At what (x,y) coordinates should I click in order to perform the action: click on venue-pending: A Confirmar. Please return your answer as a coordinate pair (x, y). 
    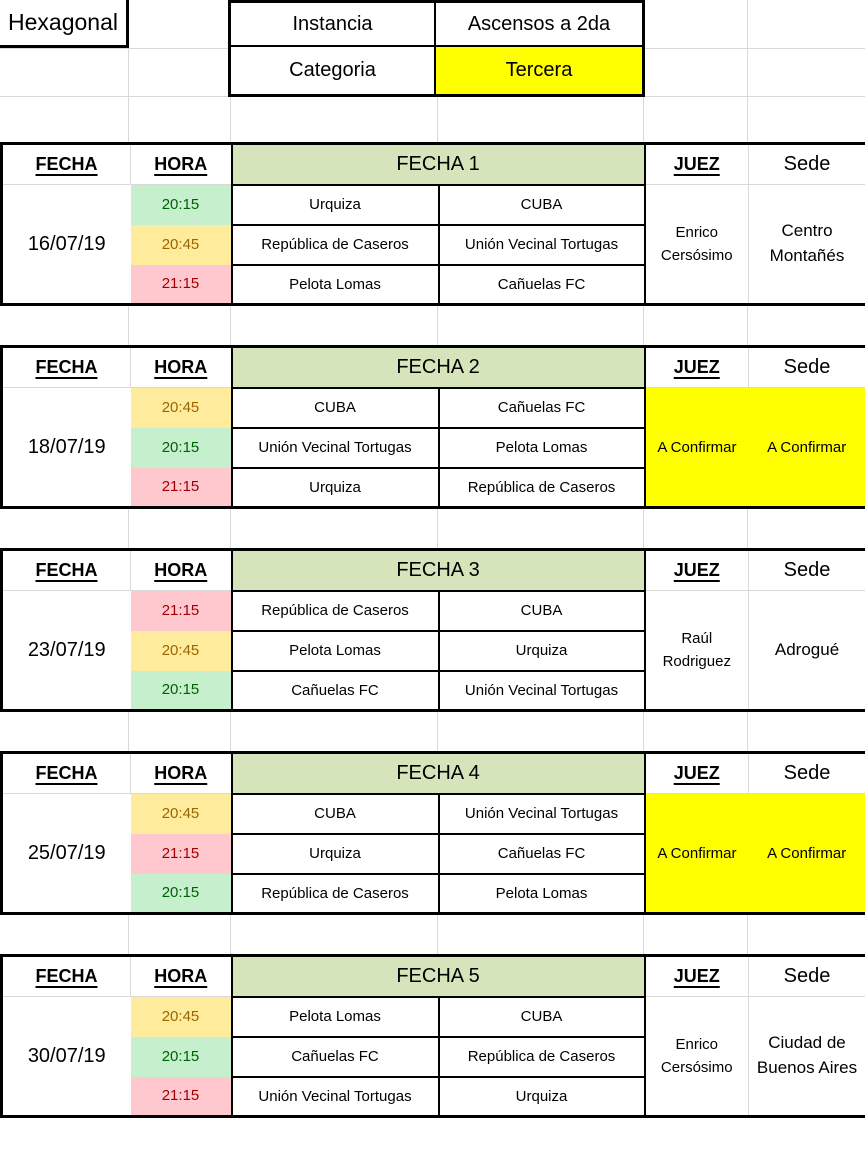
    Looking at the image, I should click on (806, 853).